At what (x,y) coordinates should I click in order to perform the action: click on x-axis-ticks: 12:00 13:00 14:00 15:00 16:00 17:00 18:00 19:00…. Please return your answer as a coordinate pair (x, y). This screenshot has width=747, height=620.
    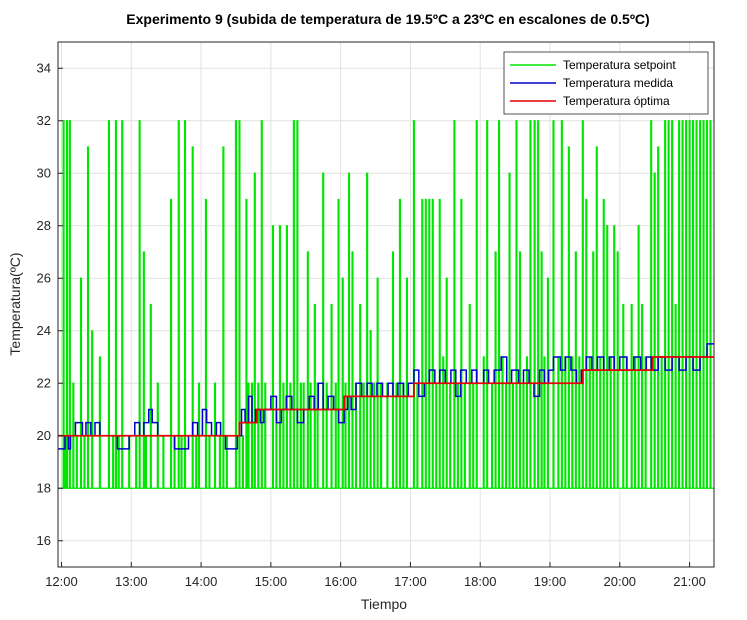
    Looking at the image, I should click on (375, 575).